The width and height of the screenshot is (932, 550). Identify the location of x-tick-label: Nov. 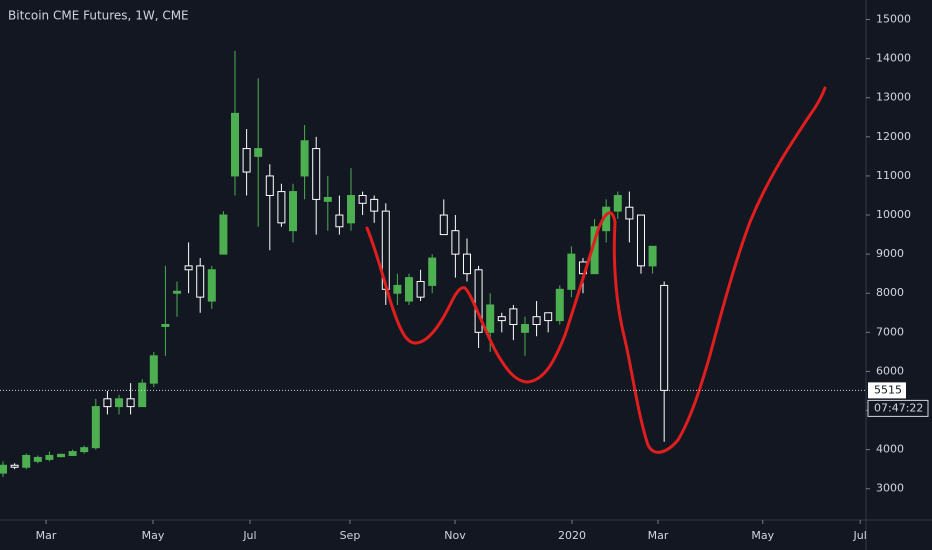
(455, 535).